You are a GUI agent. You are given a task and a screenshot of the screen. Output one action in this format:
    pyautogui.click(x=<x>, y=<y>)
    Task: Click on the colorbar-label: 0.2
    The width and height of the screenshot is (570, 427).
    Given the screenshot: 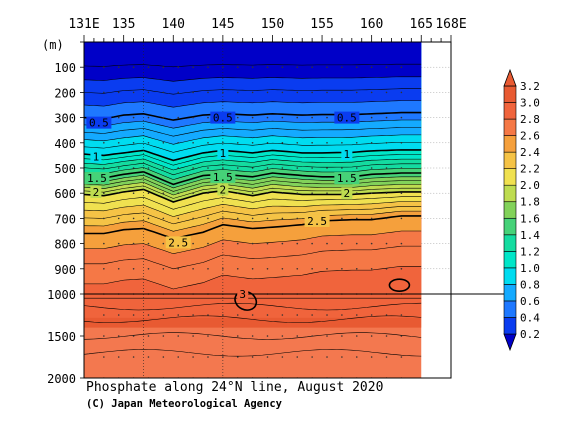 What is the action you would take?
    pyautogui.click(x=530, y=334)
    